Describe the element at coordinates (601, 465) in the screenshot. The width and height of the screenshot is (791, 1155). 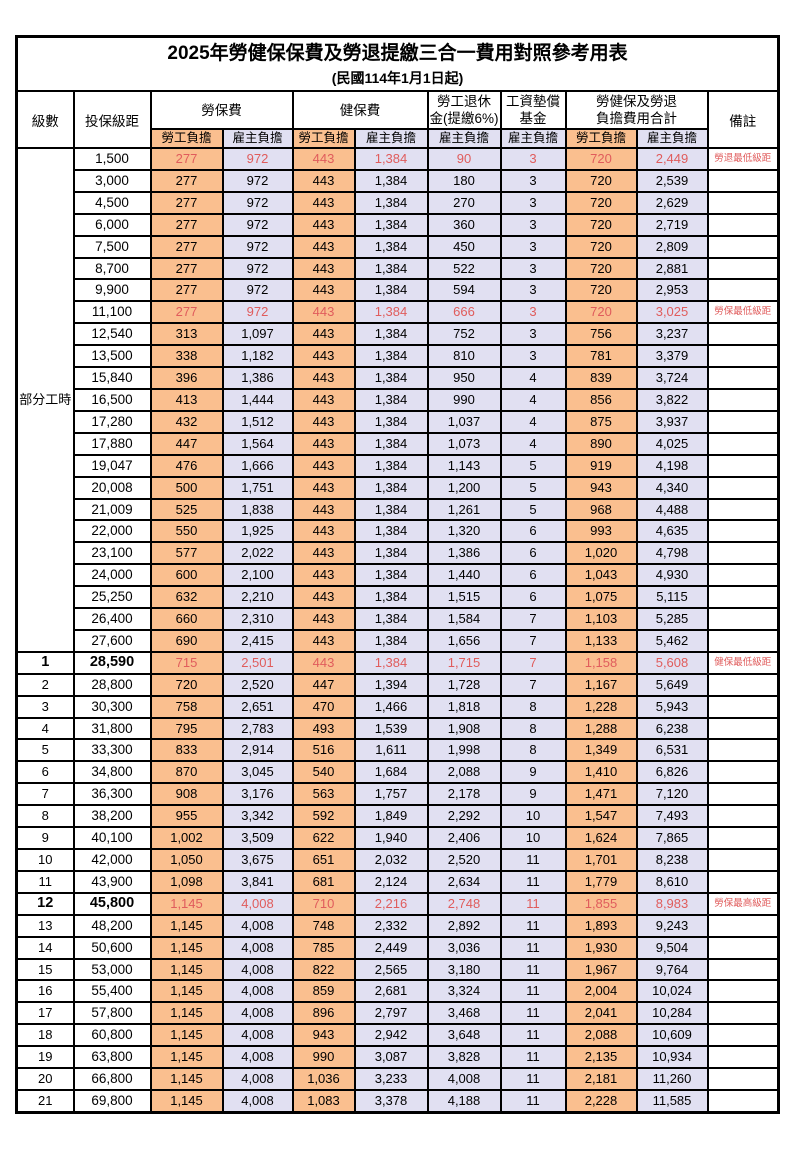
I see `total-employee-cell: 919` at that location.